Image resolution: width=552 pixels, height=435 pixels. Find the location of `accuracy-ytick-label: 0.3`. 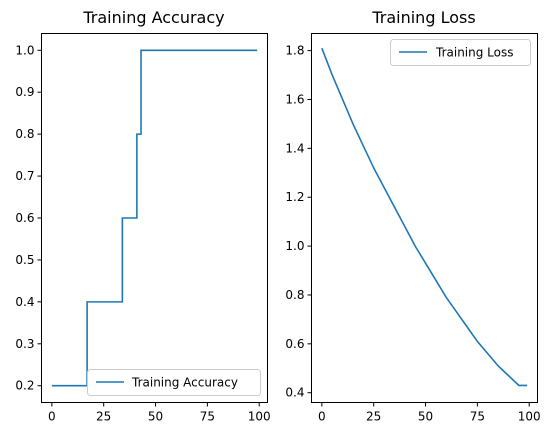

accuracy-ytick-label: 0.3 is located at coordinates (24, 344).